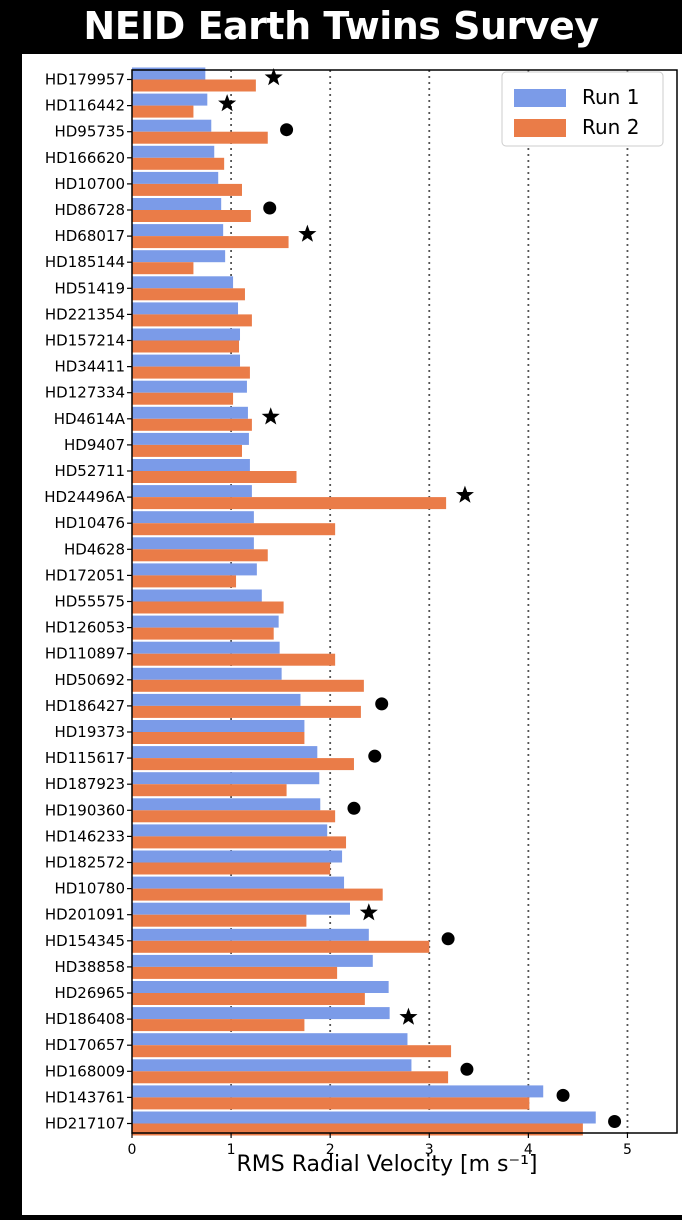  What do you see at coordinates (429, 1150) in the screenshot?
I see `x-tick-label-3: 3` at bounding box center [429, 1150].